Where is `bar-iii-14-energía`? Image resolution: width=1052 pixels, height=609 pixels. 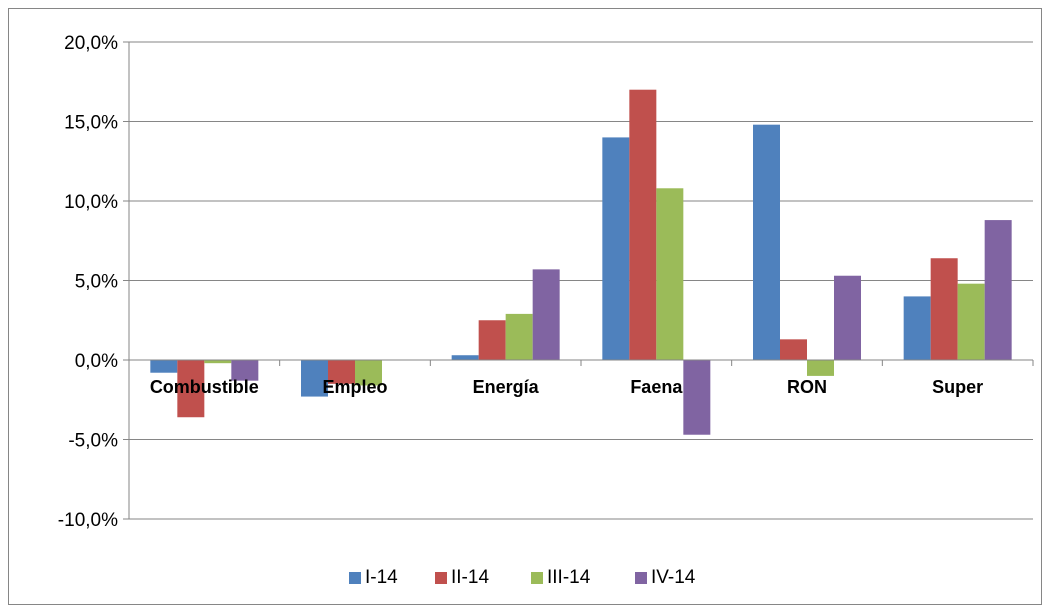 bar-iii-14-energía is located at coordinates (519, 336).